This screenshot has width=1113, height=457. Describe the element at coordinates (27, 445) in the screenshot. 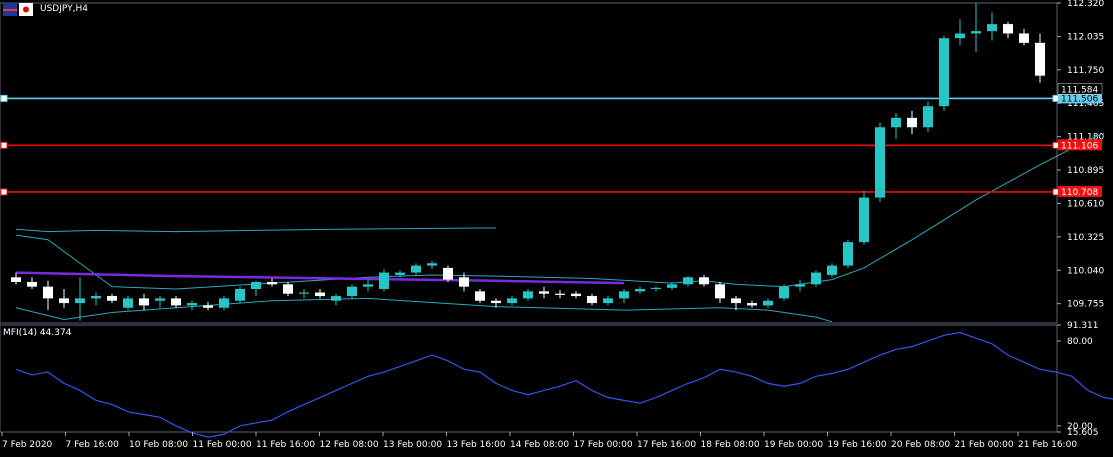

I see `time-axis-label: 7 Feb 2020` at that location.